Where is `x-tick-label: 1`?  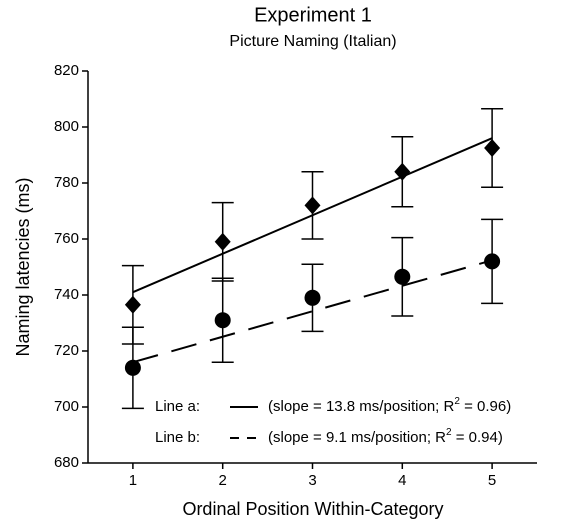 x-tick-label: 1 is located at coordinates (133, 480).